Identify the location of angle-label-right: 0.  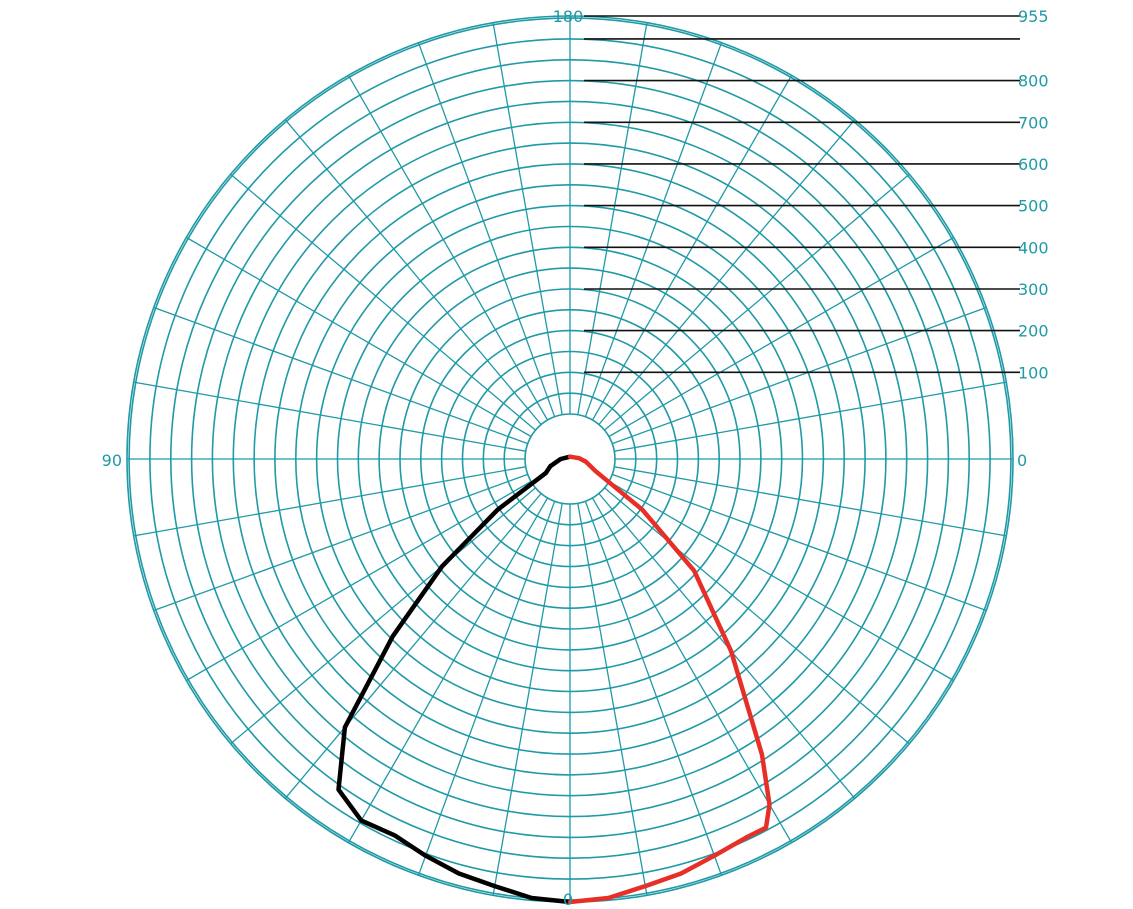
(1022, 460).